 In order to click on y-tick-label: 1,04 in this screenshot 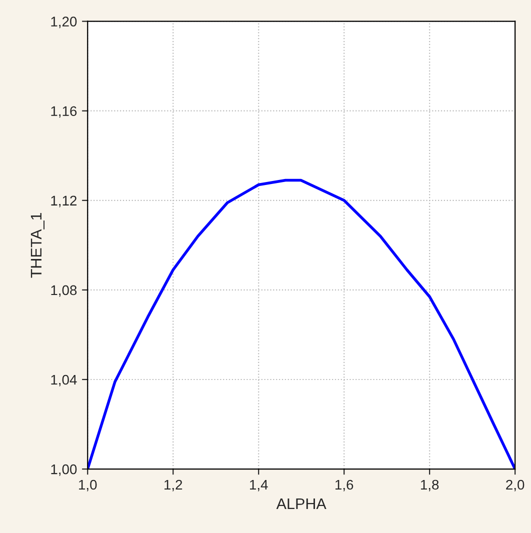, I will do `click(64, 380)`.